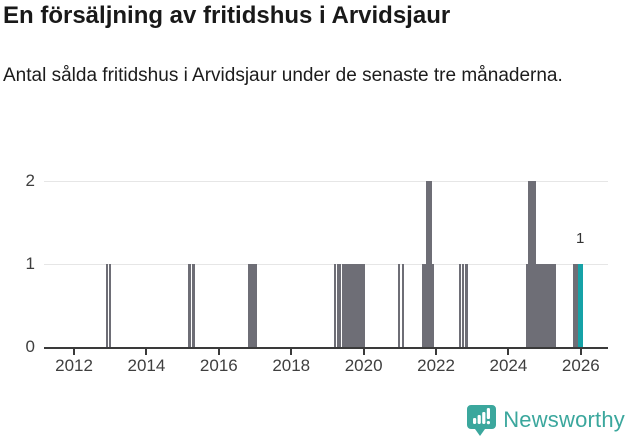  What do you see at coordinates (146, 365) in the screenshot?
I see `x-axis-label: 2014` at bounding box center [146, 365].